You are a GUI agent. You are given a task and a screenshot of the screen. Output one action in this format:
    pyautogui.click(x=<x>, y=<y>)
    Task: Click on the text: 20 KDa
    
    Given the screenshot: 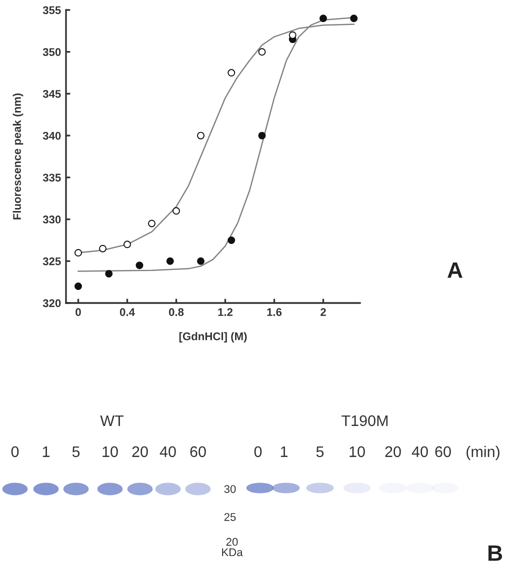 What is the action you would take?
    pyautogui.click(x=232, y=547)
    